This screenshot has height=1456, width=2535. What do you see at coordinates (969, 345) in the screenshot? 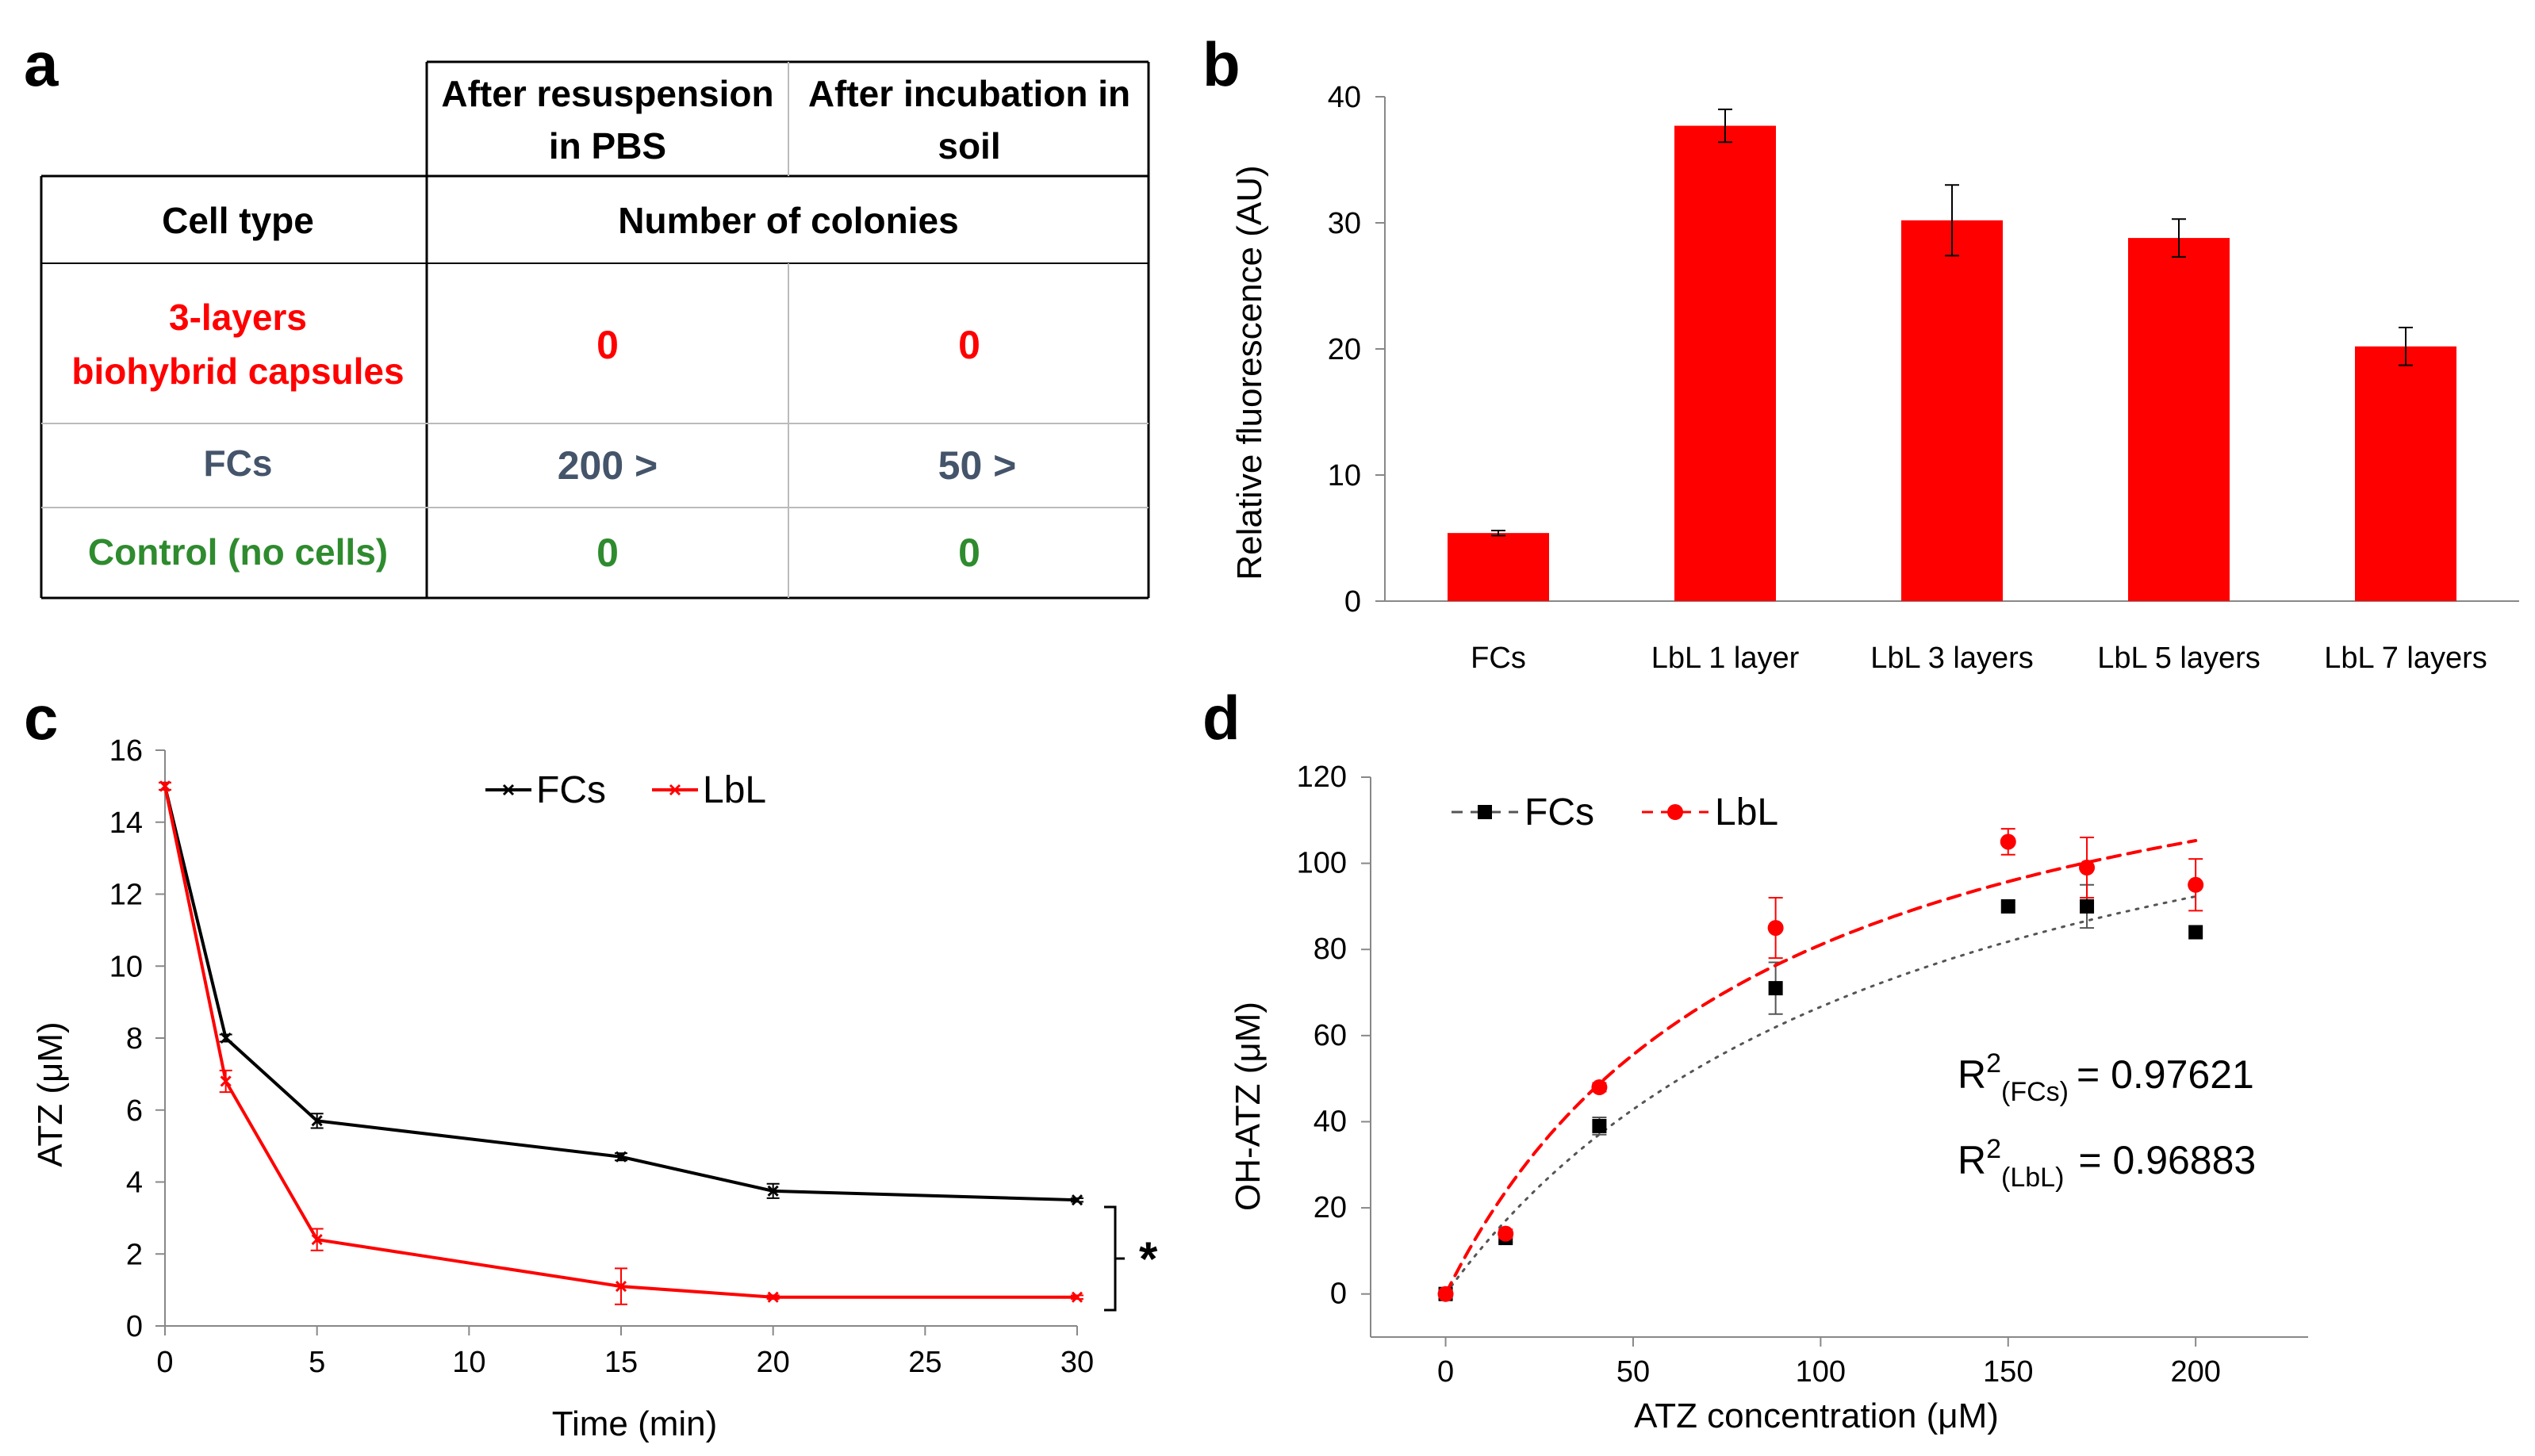
I see `row-capsules-soil: 0` at bounding box center [969, 345].